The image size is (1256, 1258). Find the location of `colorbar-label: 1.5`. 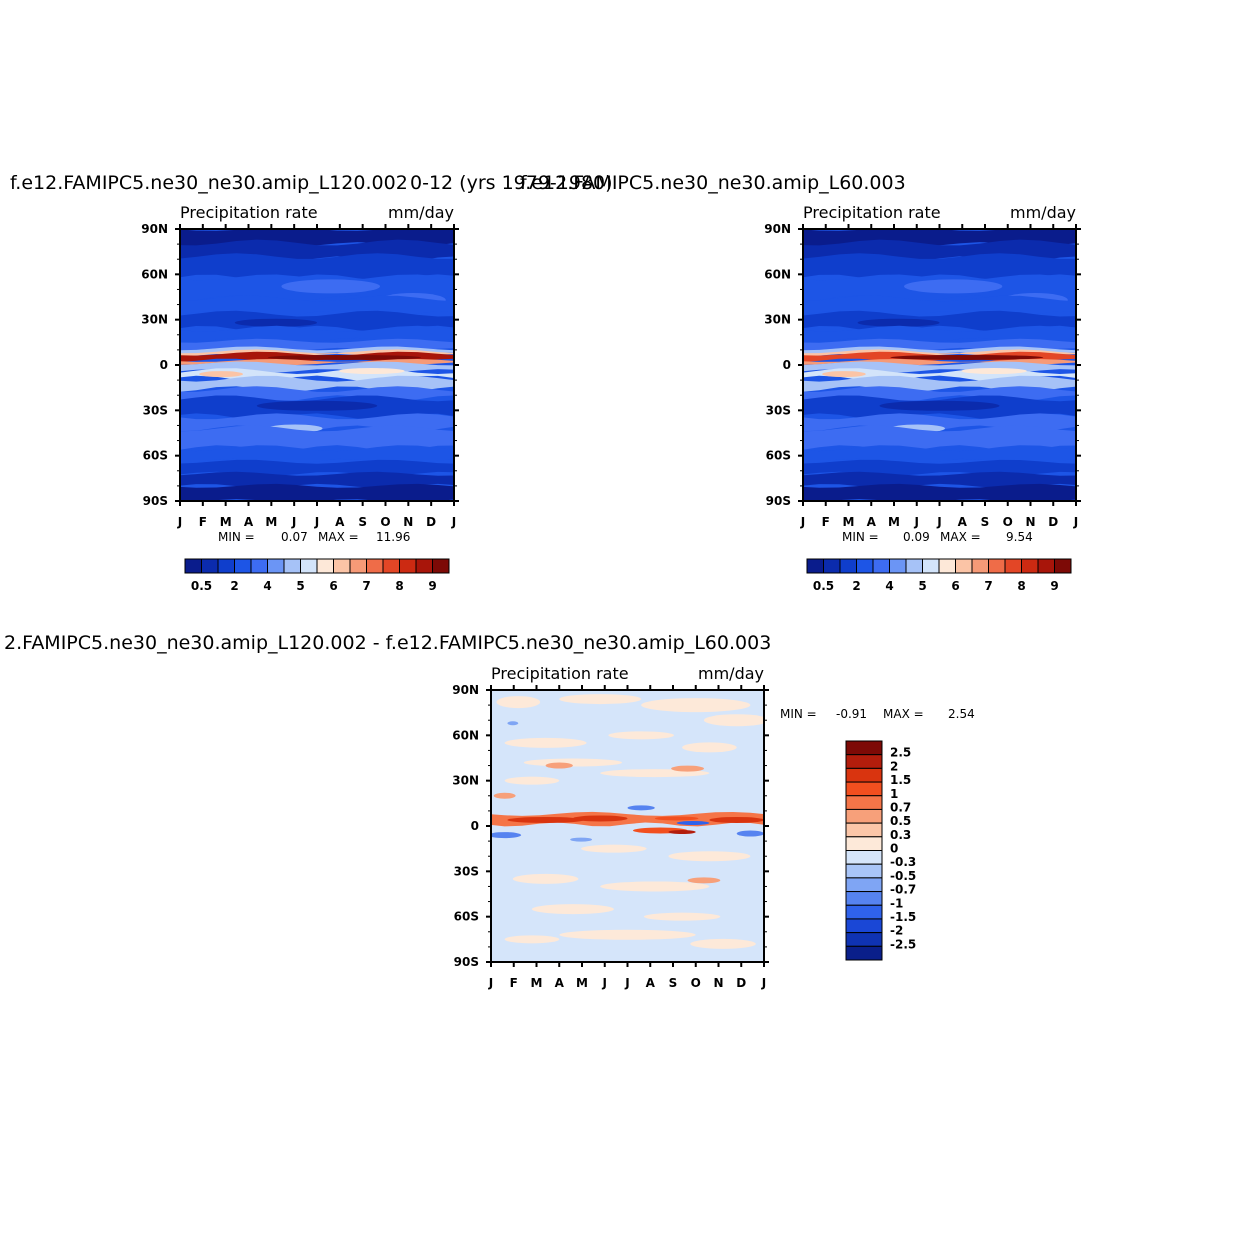

colorbar-label: 1.5 is located at coordinates (900, 780).